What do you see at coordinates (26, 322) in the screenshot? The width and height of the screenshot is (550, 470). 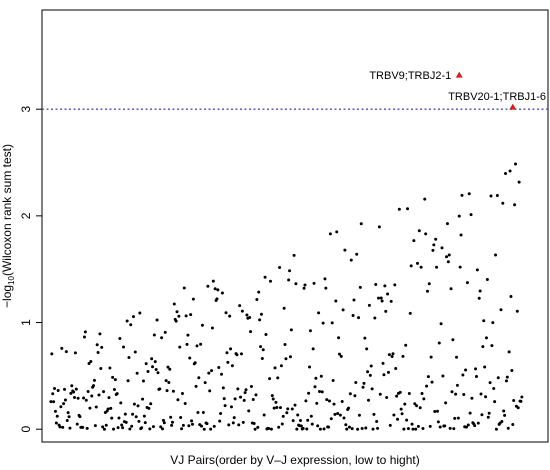 I see `y-tick-label: 1` at bounding box center [26, 322].